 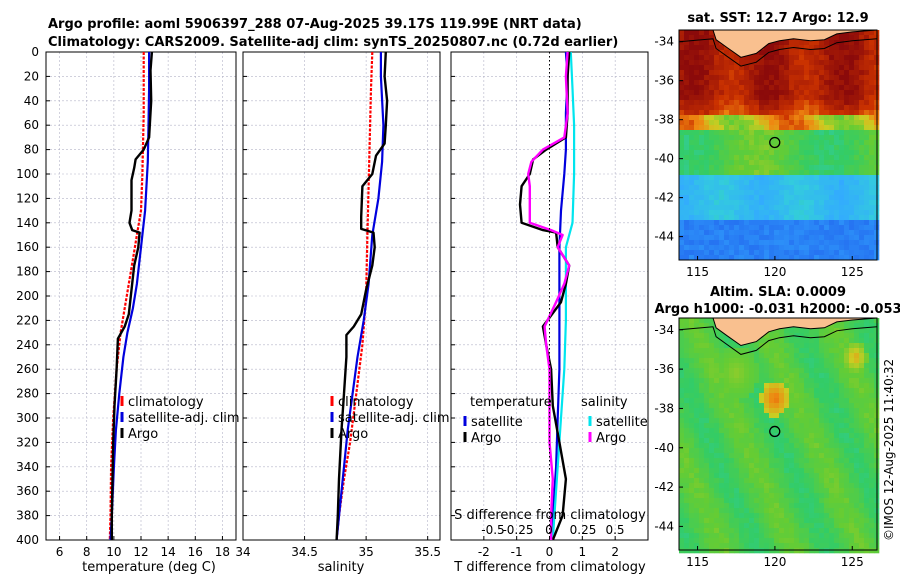 I want to click on salinity-series-argo, so click(x=362, y=296).